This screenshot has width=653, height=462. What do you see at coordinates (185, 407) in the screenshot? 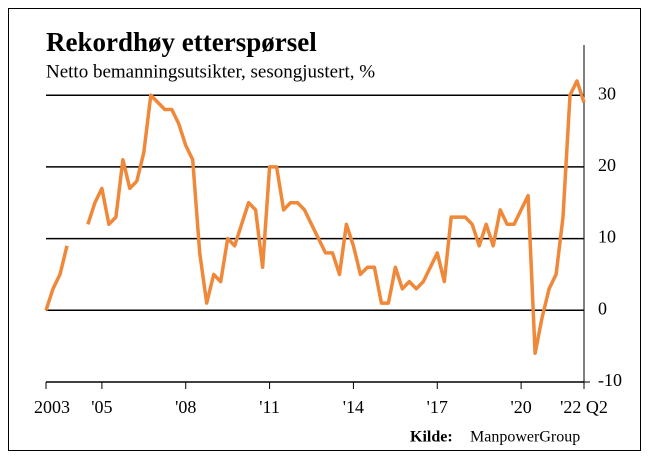
I see `x-tick-label: '08` at bounding box center [185, 407].